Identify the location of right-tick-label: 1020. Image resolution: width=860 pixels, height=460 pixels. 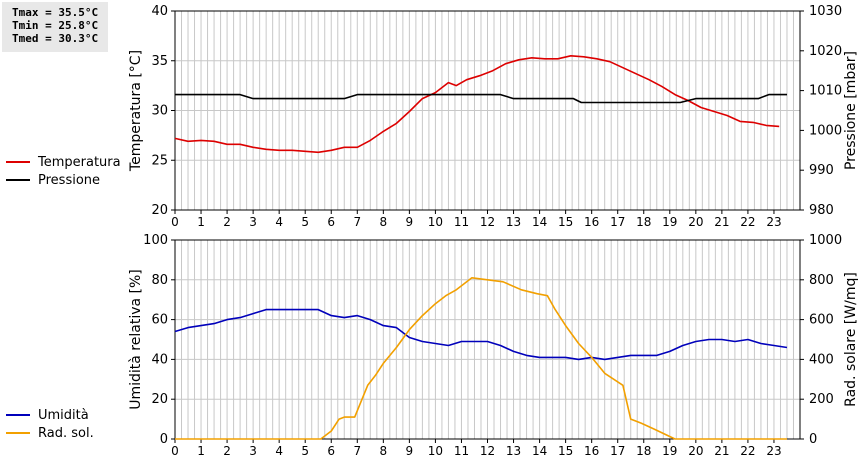
(825, 51).